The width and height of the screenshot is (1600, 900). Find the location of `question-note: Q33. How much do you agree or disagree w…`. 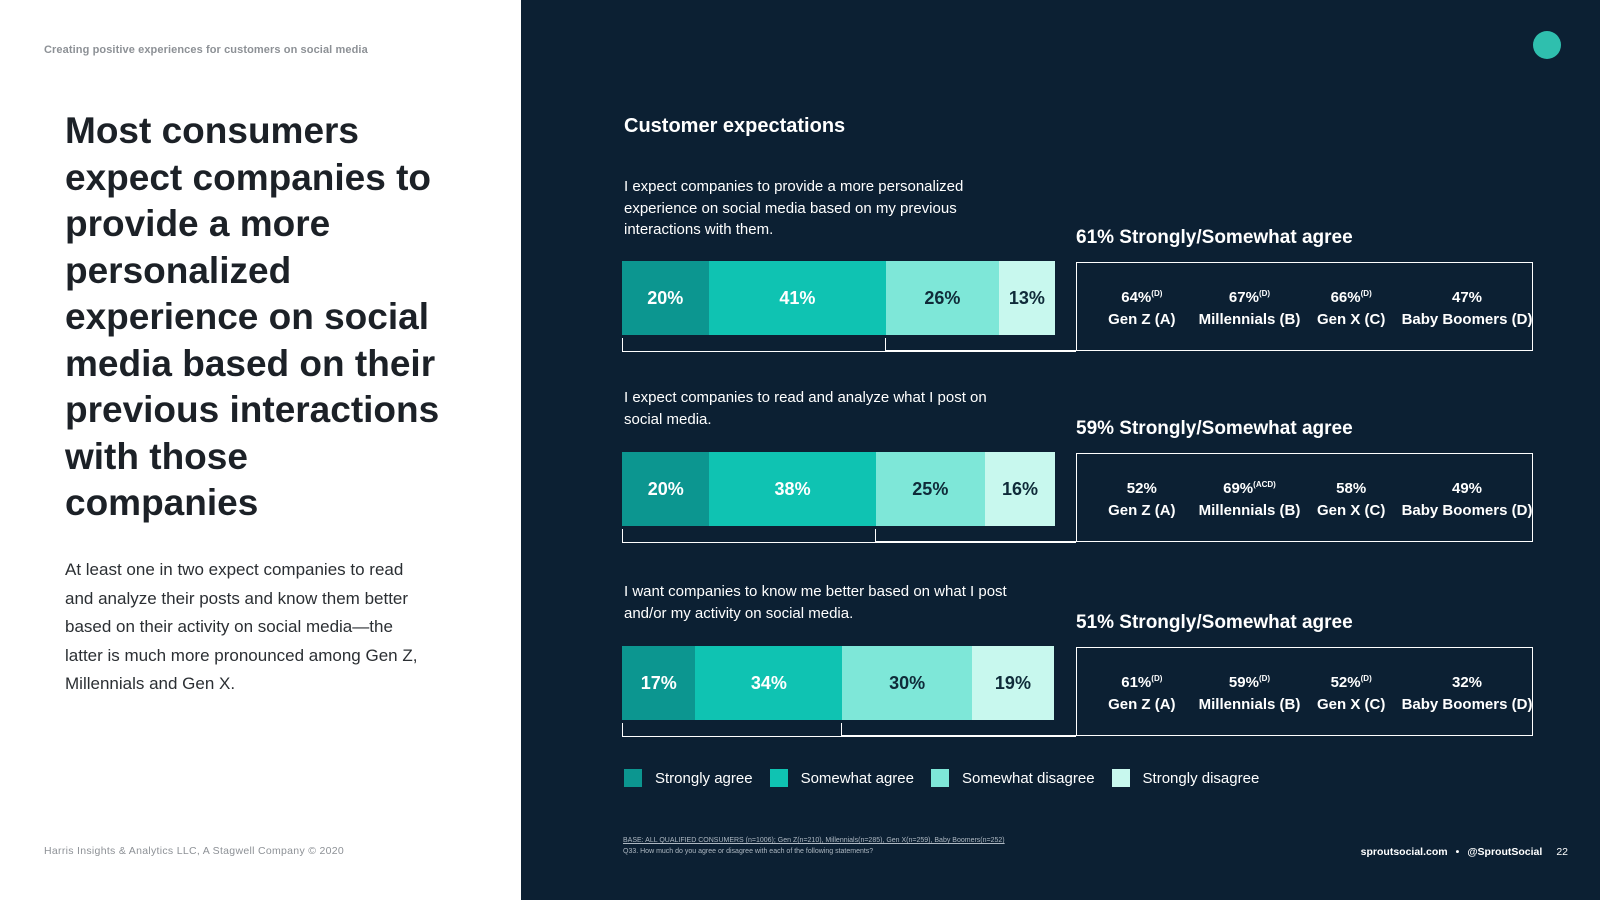

question-note: Q33. How much do you agree or disagree w… is located at coordinates (748, 851).